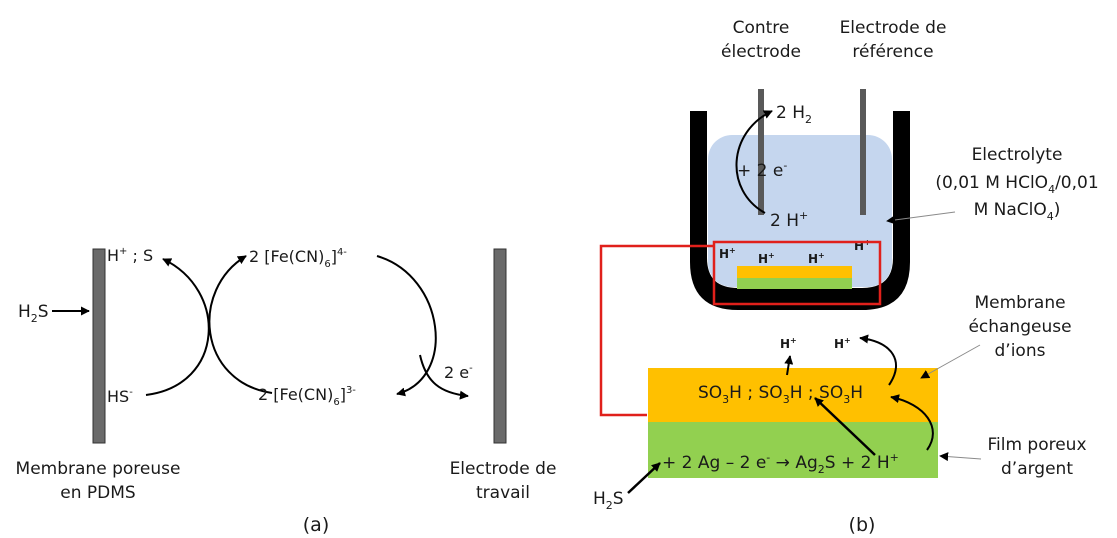  What do you see at coordinates (794, 114) in the screenshot?
I see `h2-label: 2 H2` at bounding box center [794, 114].